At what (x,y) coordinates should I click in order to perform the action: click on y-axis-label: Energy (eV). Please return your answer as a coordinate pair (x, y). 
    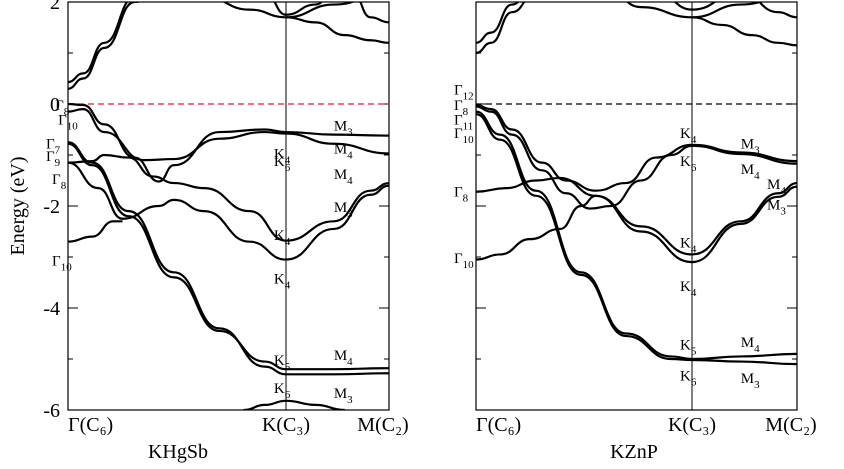
    Looking at the image, I should click on (18, 205).